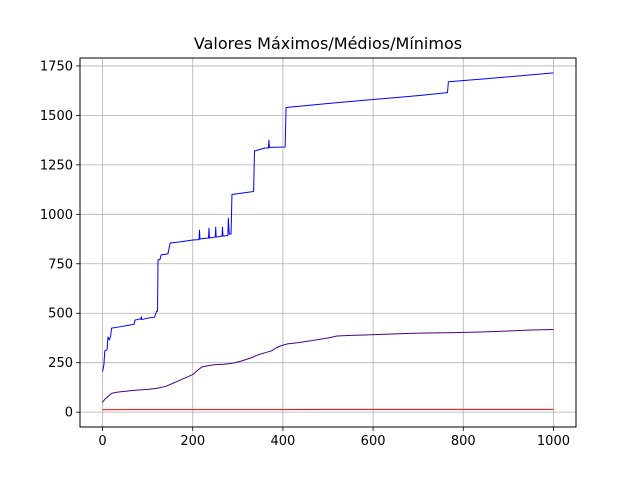 This screenshot has width=640, height=480. What do you see at coordinates (334, 438) in the screenshot?
I see `x-axis: 0 200 400 600 800 1000` at bounding box center [334, 438].